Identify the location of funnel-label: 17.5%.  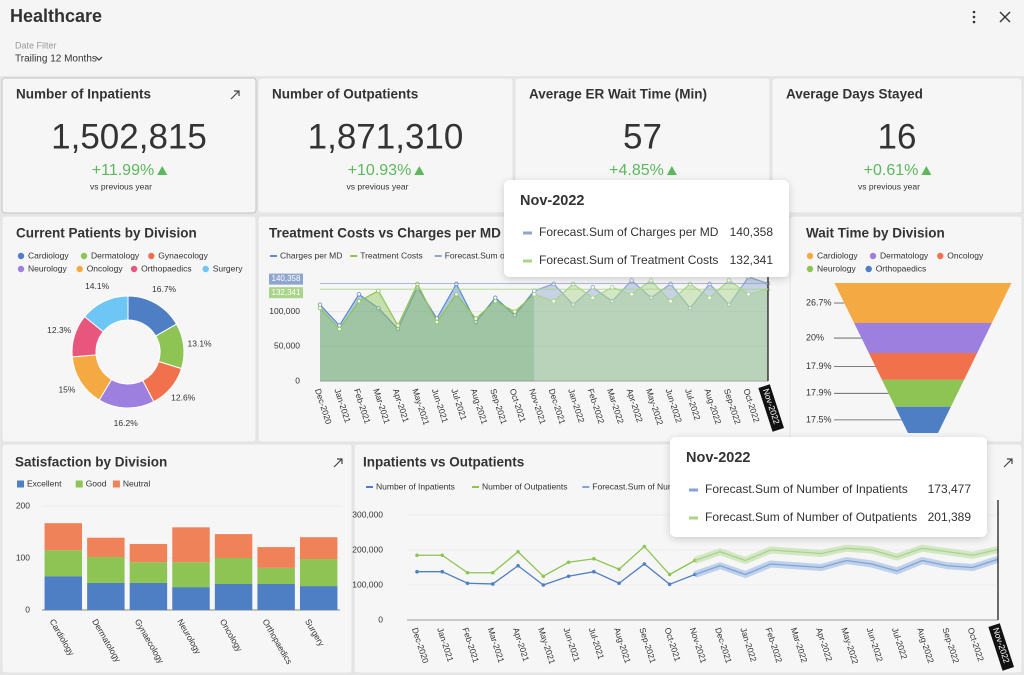
(819, 419).